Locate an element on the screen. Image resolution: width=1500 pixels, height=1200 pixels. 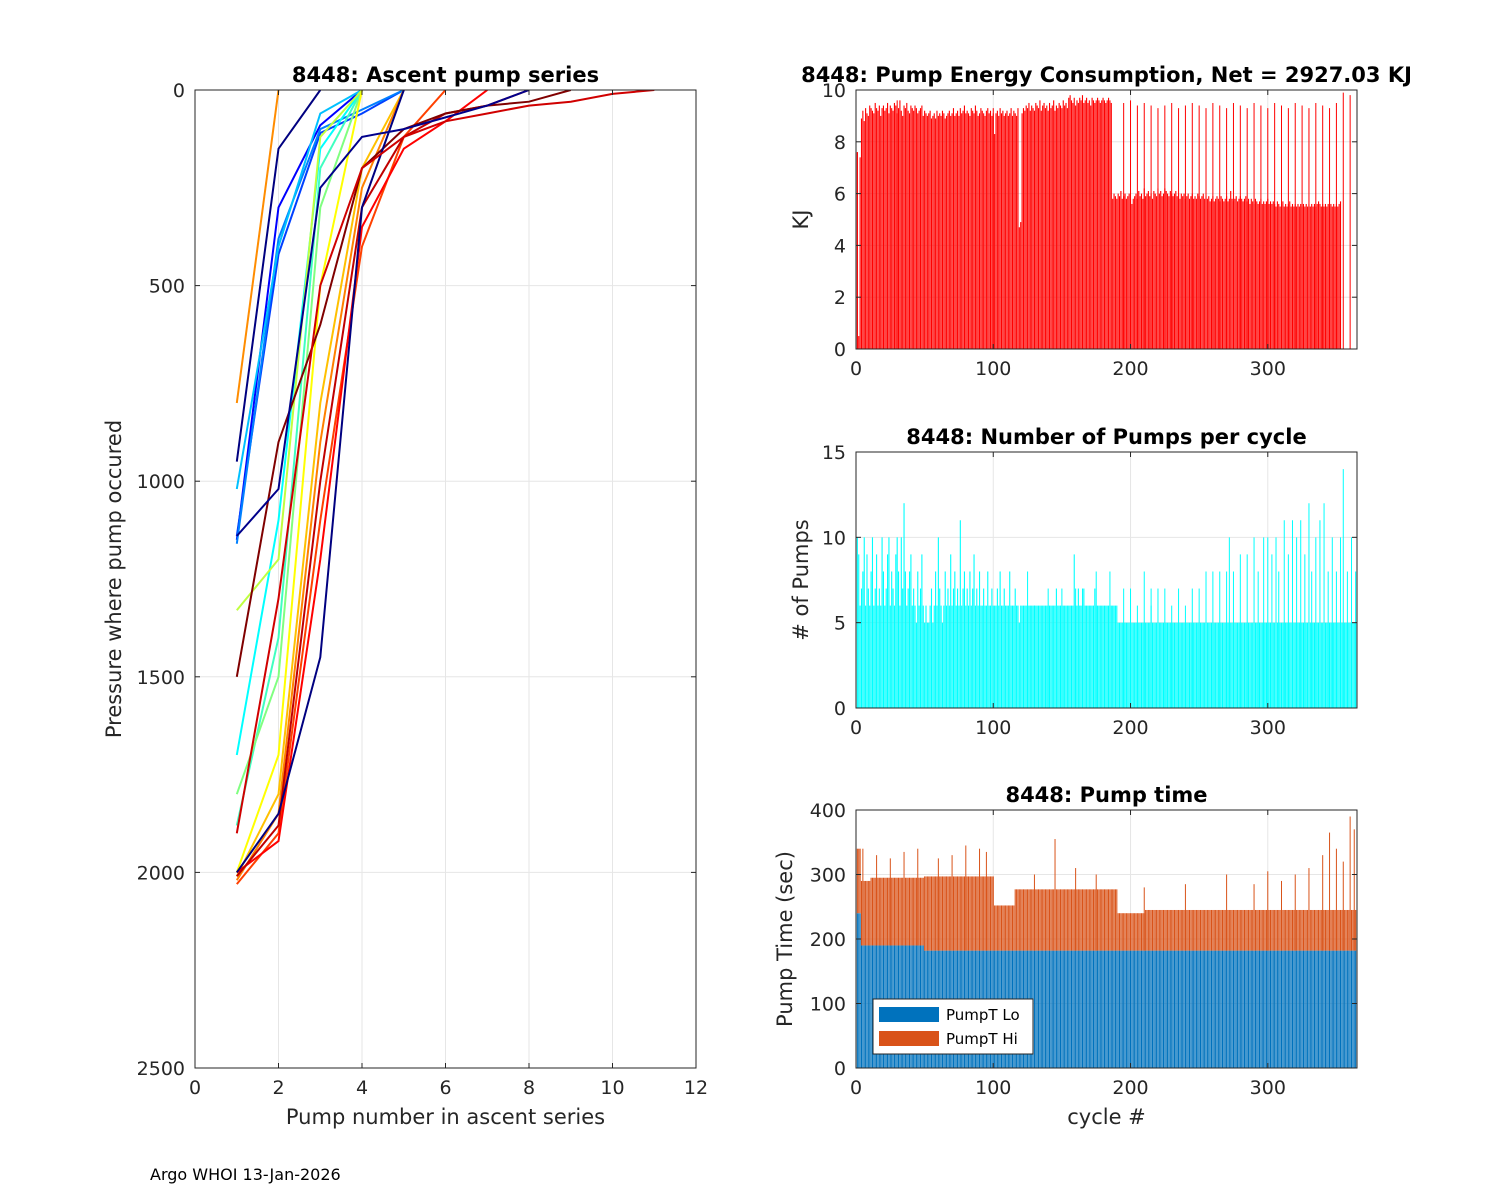
energy-ytick-label: 10 is located at coordinates (834, 91).